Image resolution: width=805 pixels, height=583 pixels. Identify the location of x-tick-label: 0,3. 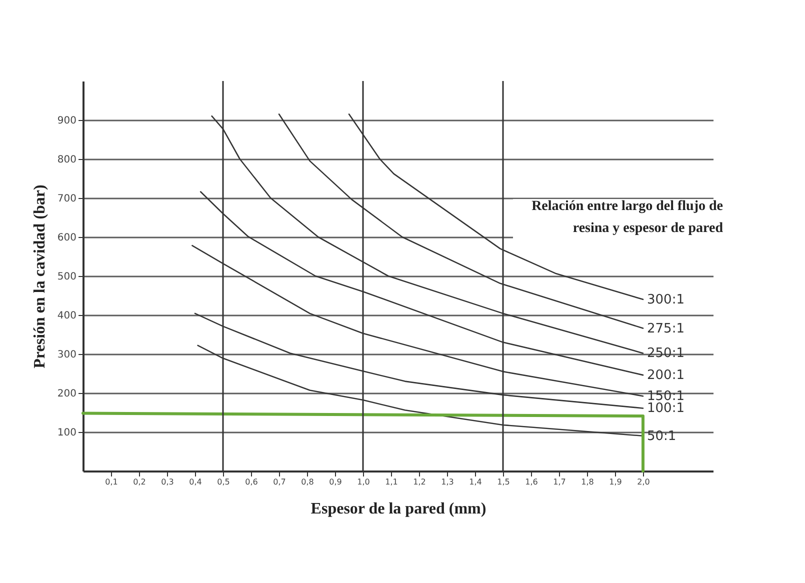
(167, 482).